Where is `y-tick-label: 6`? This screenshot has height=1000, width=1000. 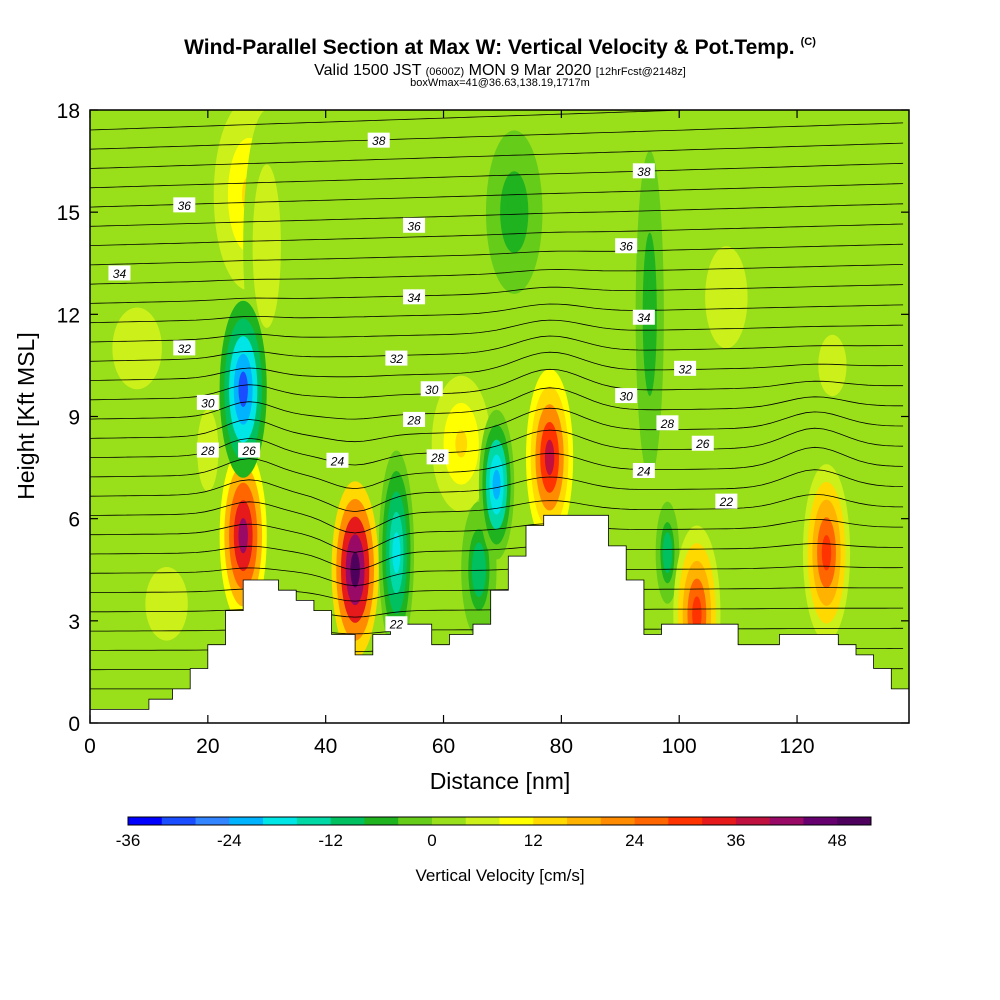 y-tick-label: 6 is located at coordinates (74, 520).